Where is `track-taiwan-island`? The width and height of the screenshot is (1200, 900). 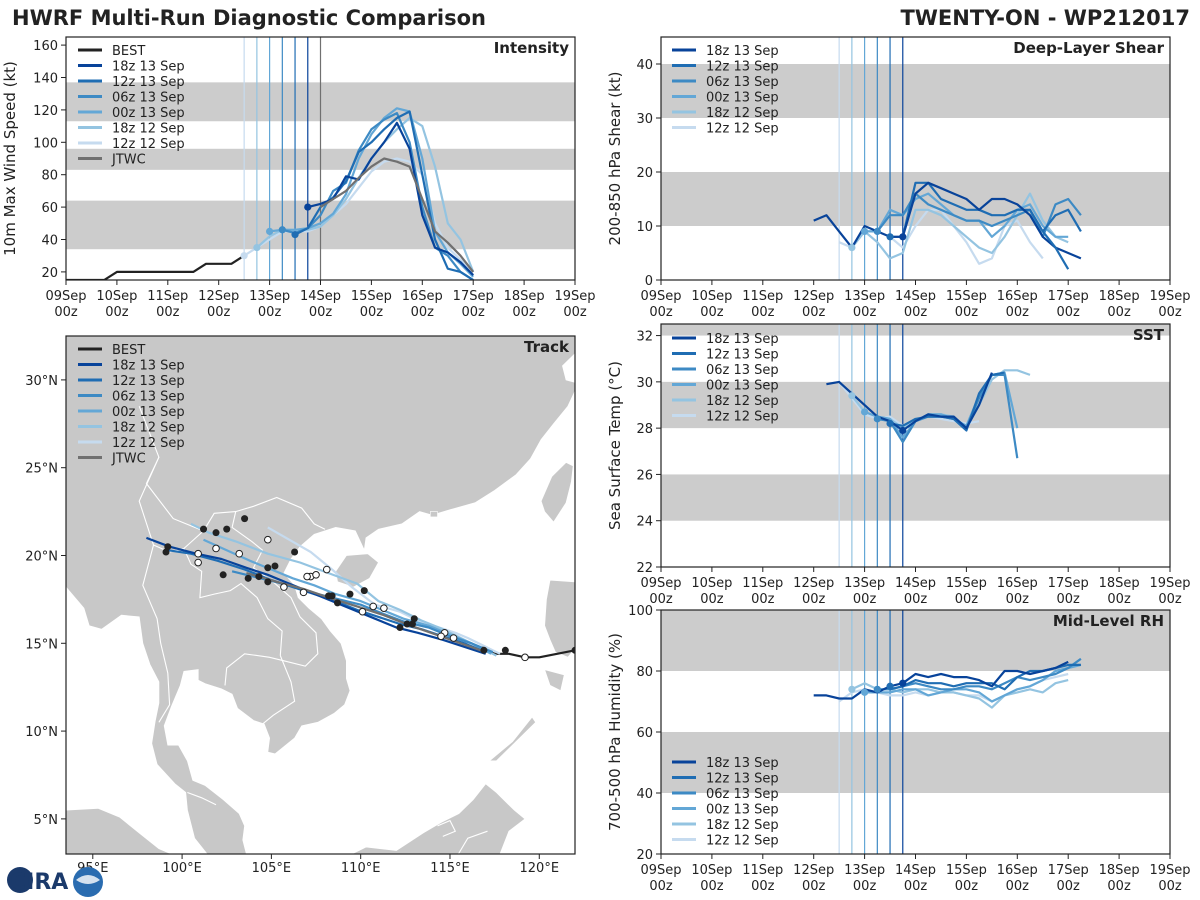
track-taiwan-island is located at coordinates (557, 492).